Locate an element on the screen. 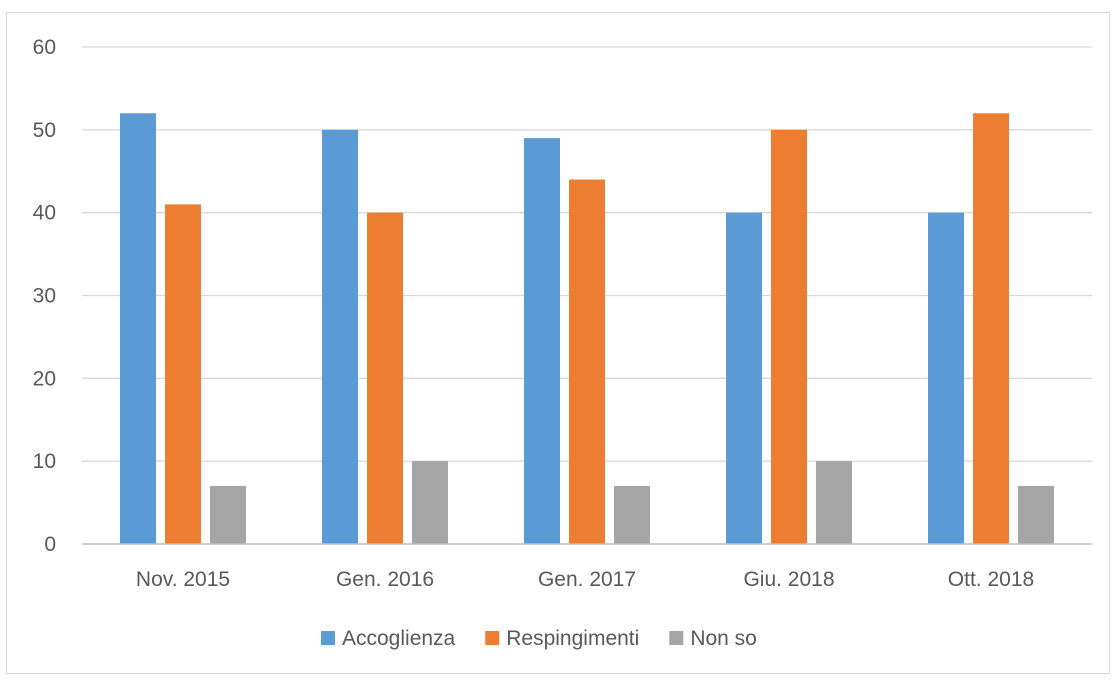 The width and height of the screenshot is (1116, 680). x-tick-label: Giu. 2018 is located at coordinates (788, 579).